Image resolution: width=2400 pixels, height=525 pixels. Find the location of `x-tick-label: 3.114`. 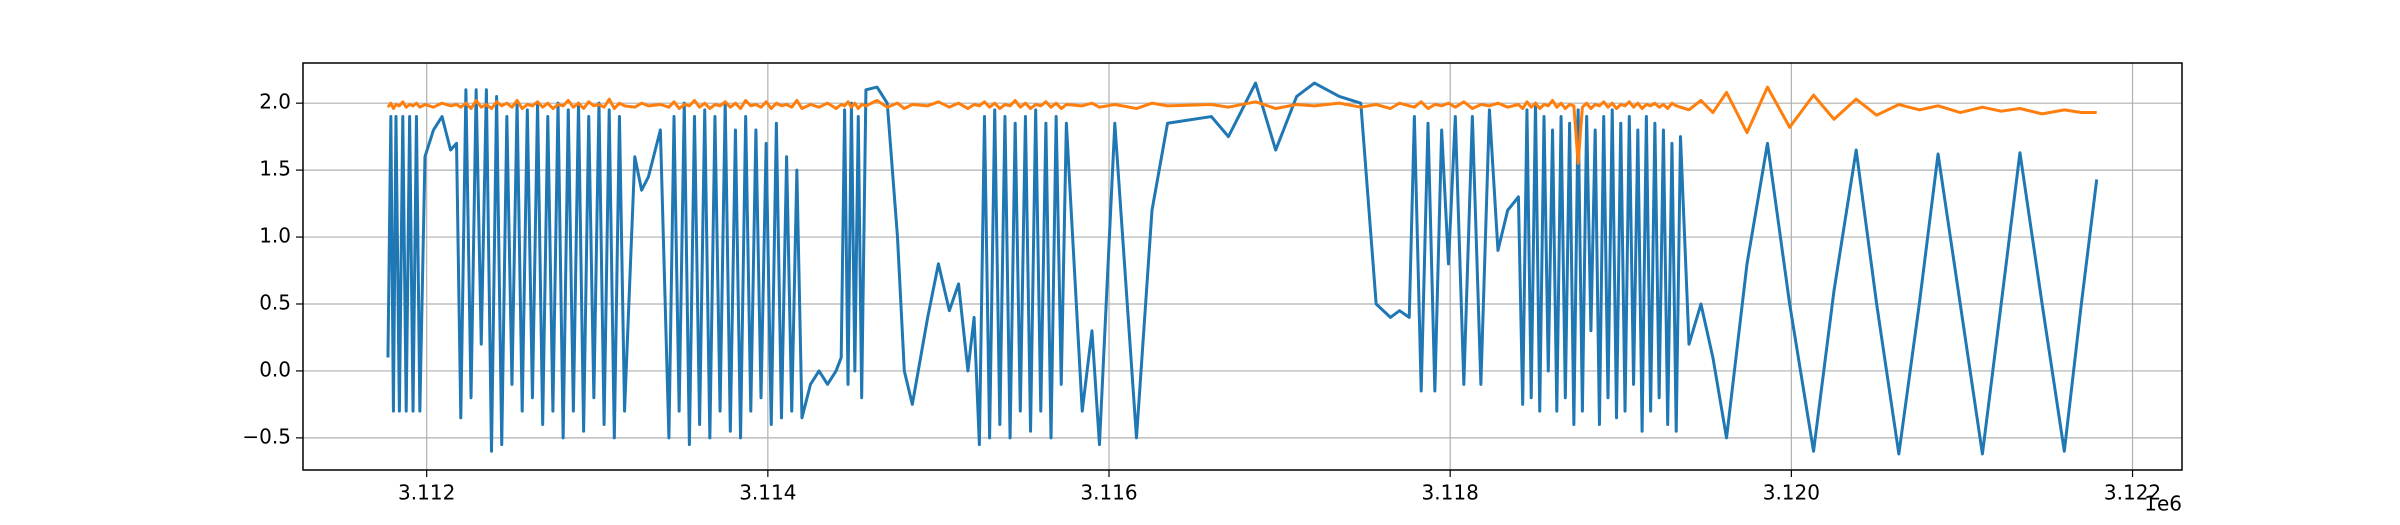

x-tick-label: 3.114 is located at coordinates (767, 493).